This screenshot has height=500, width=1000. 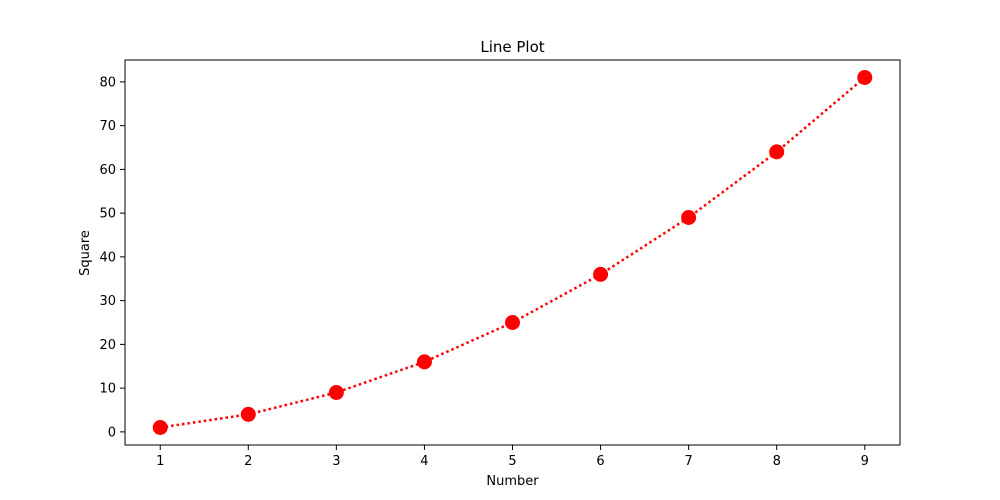 I want to click on y-tick-label: 50, so click(x=107, y=214).